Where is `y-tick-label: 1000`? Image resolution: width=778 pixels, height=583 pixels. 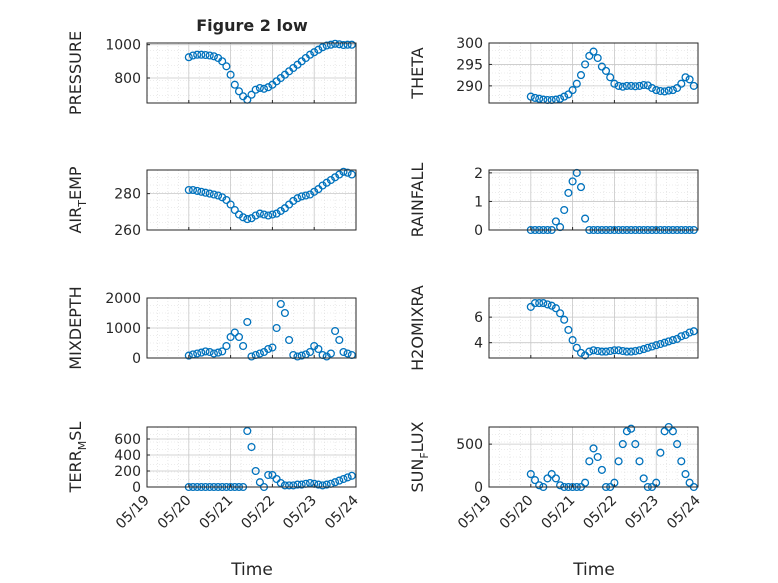
y-tick-label: 1000 is located at coordinates (123, 329).